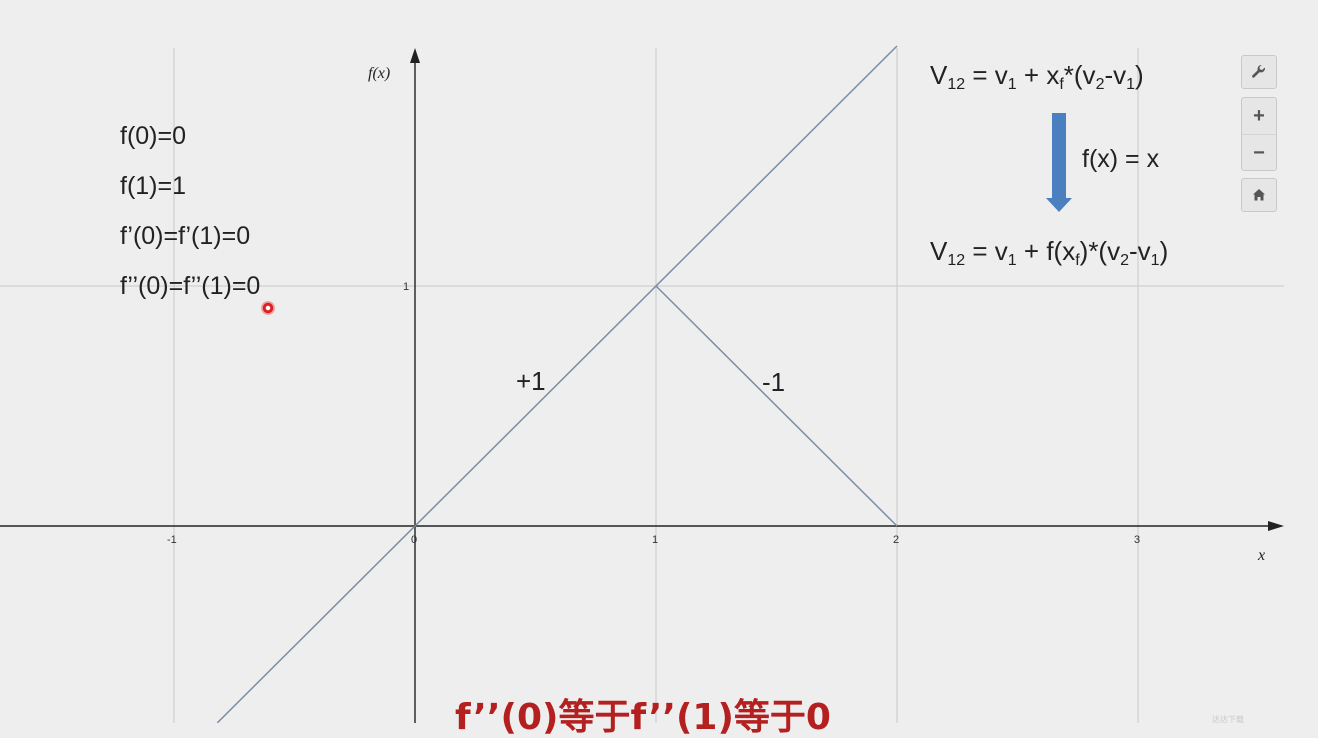 The width and height of the screenshot is (1318, 738). What do you see at coordinates (776, 406) in the screenshot?
I see `series-line-descending` at bounding box center [776, 406].